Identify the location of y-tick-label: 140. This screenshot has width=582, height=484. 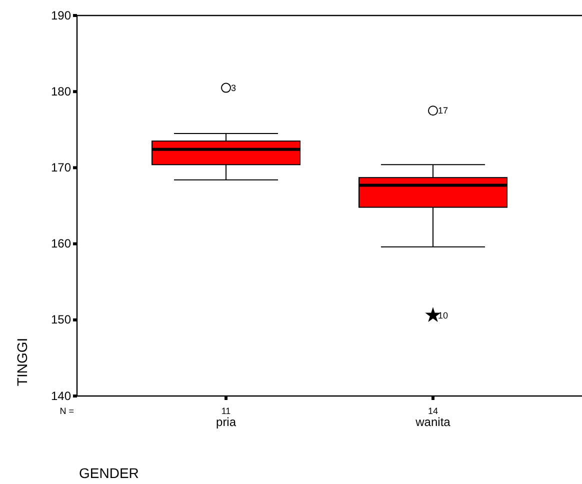
(61, 395).